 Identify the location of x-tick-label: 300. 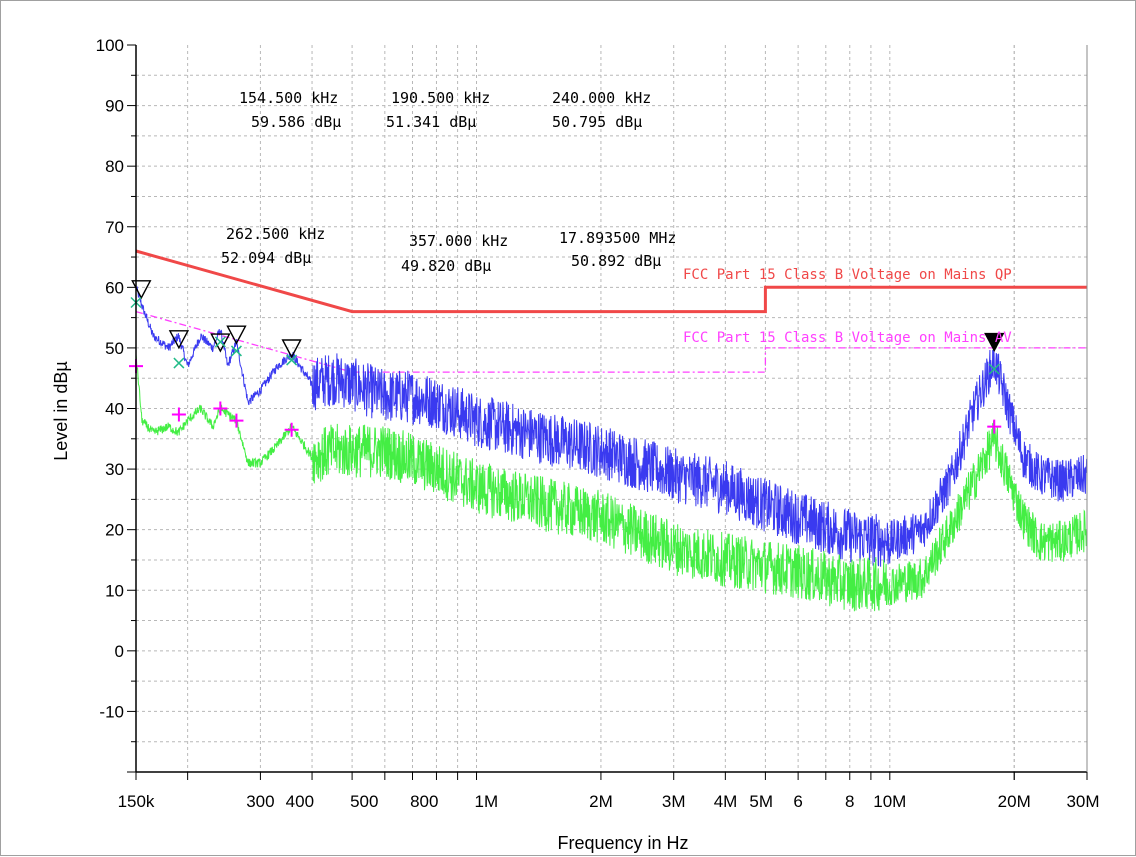
(260, 801).